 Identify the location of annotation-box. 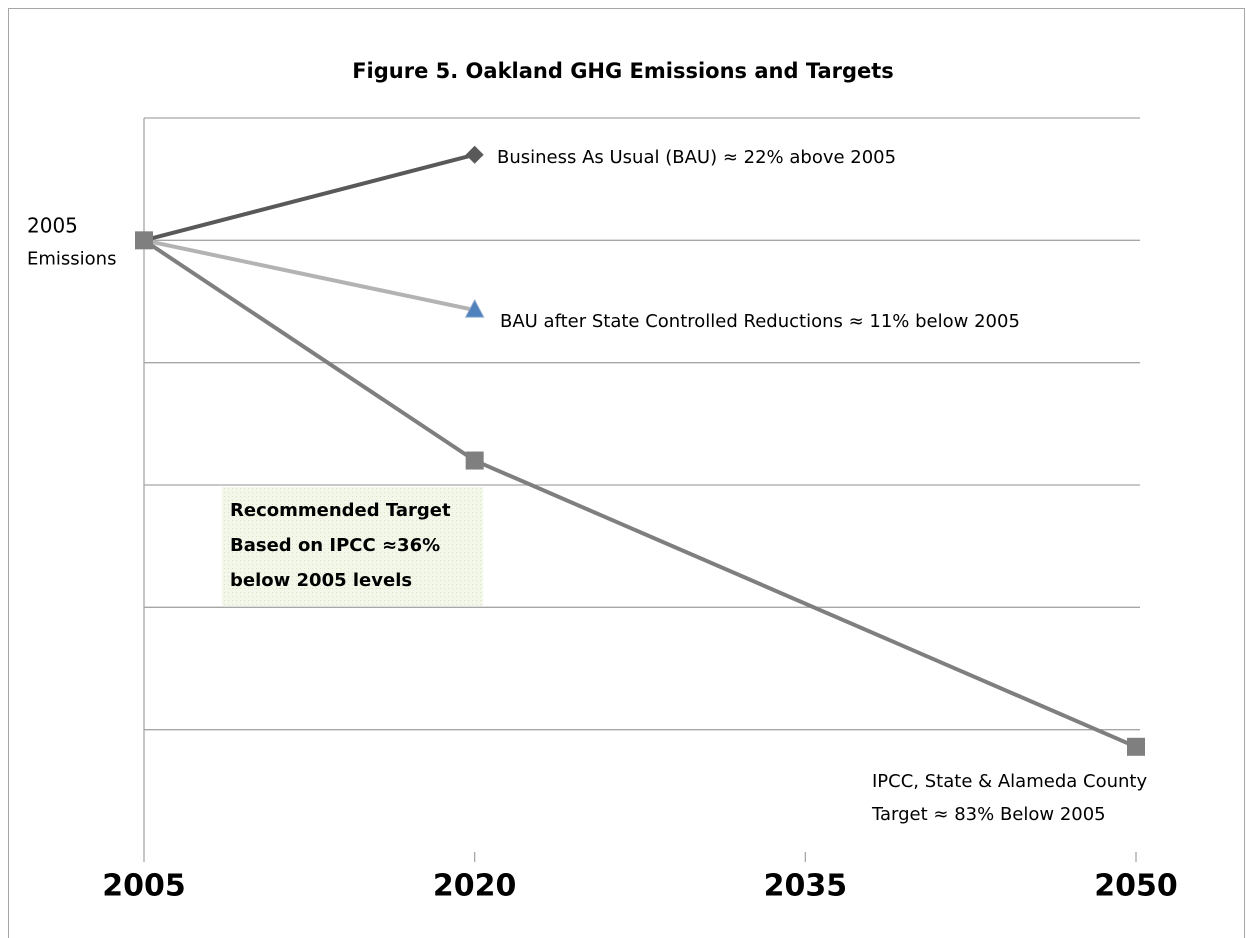
(352, 546).